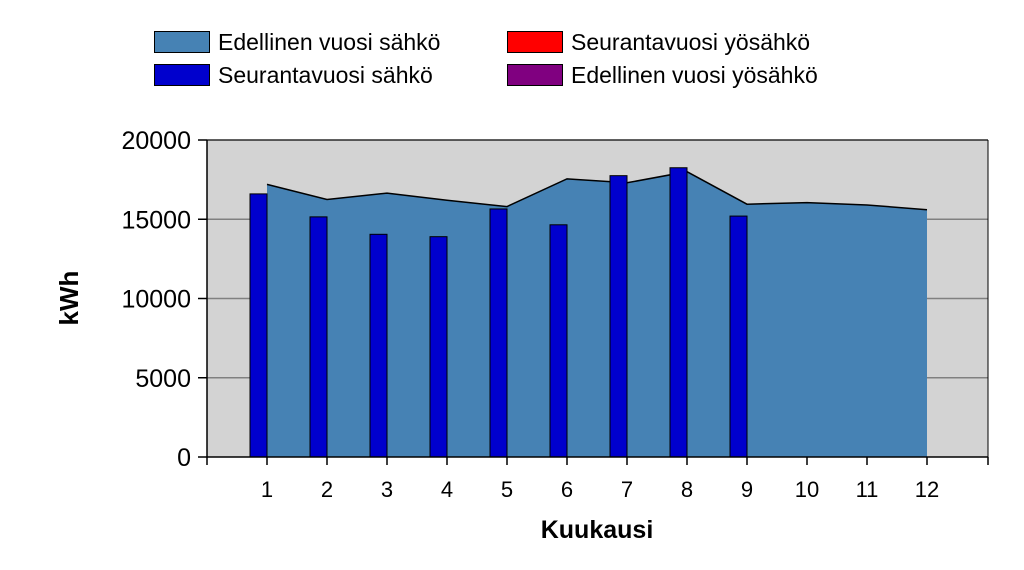  What do you see at coordinates (691, 41) in the screenshot?
I see `legend-label-tracking-year-night-electricity: Seurantavuosi yösähkö` at bounding box center [691, 41].